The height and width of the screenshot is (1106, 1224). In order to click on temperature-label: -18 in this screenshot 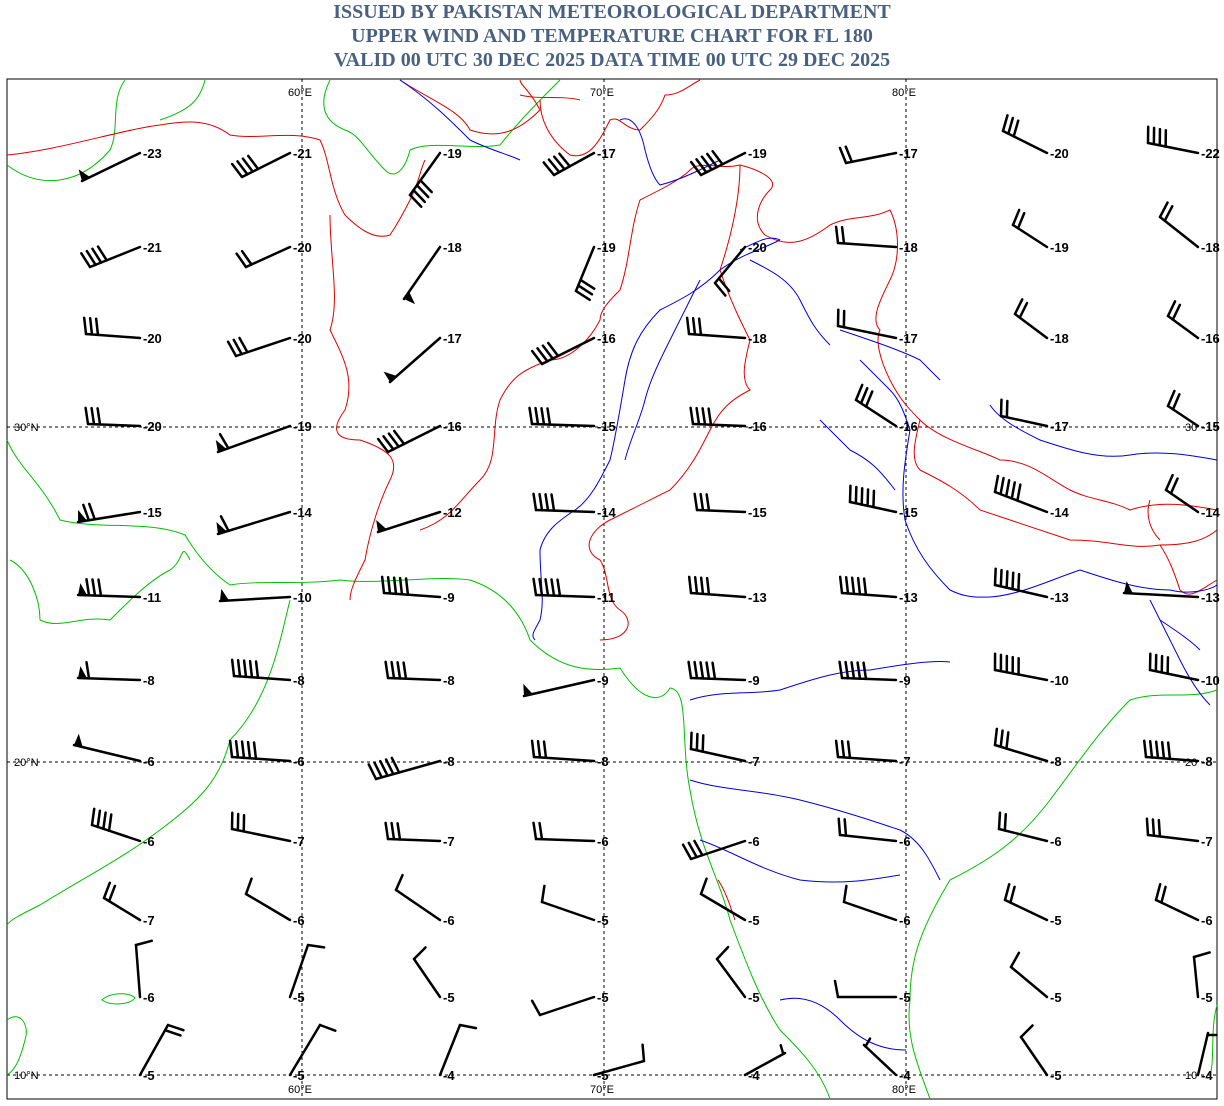, I will do `click(908, 247)`.